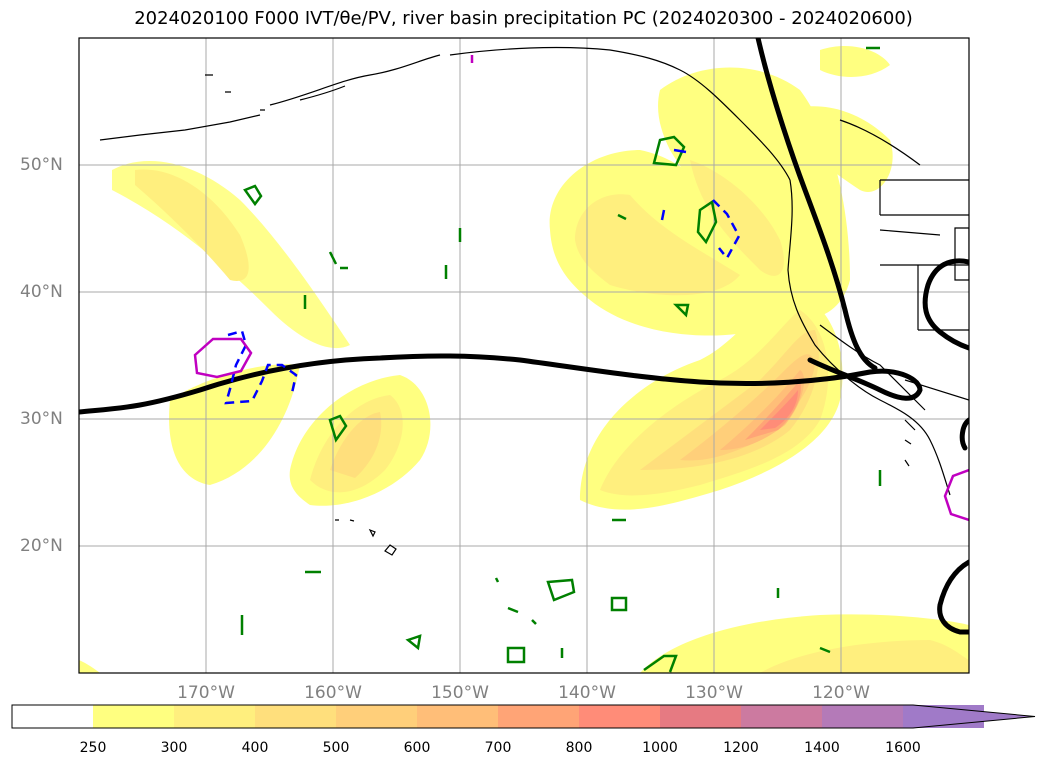 The height and width of the screenshot is (767, 1047). Describe the element at coordinates (41, 419) in the screenshot. I see `lat-label-30n: 30°N` at that location.